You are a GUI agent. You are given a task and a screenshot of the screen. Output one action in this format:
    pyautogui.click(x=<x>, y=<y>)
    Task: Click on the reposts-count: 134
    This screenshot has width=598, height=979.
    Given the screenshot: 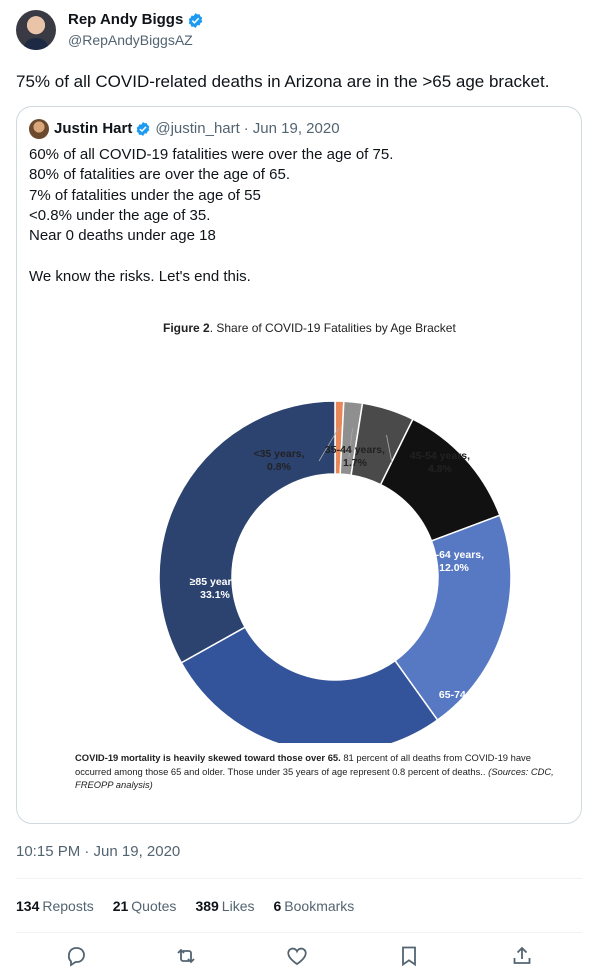 What is the action you would take?
    pyautogui.click(x=28, y=906)
    